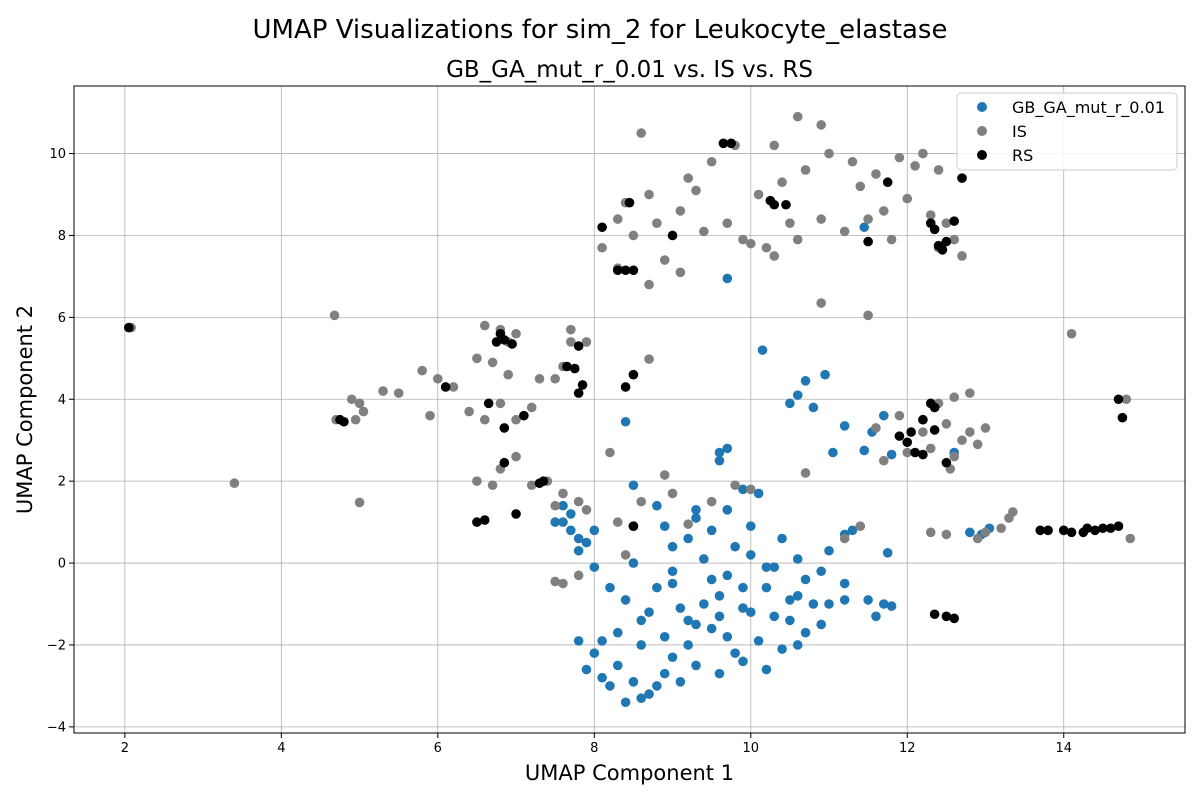 This screenshot has width=1200, height=800. What do you see at coordinates (62, 564) in the screenshot?
I see `y-tick-label: 0` at bounding box center [62, 564].